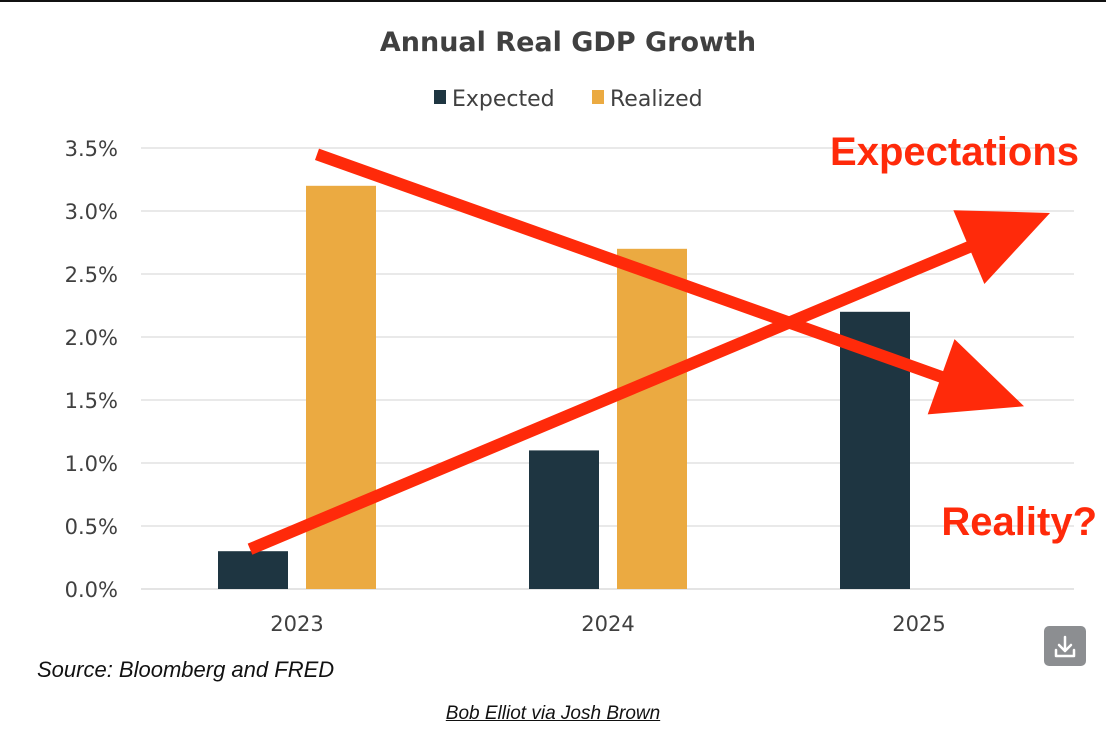 The image size is (1106, 748). What do you see at coordinates (1019, 522) in the screenshot?
I see `reality-annotation: Reality?` at bounding box center [1019, 522].